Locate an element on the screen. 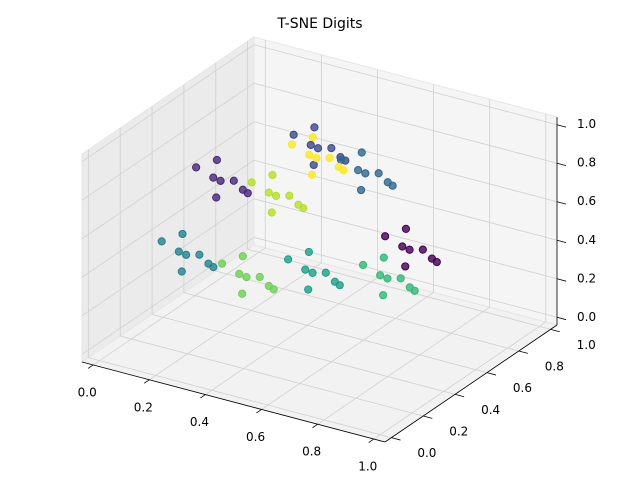 Image resolution: width=640 pixels, height=484 pixels. x-tick-label: 1.0 is located at coordinates (367, 467).